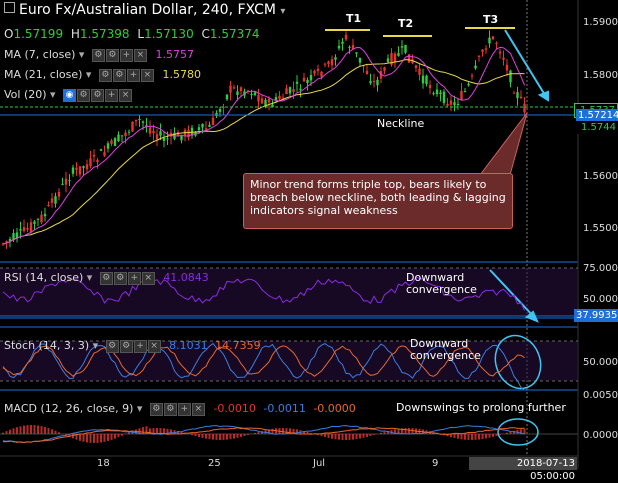 This screenshot has width=618, height=483. I want to click on time-axis: 18 25 Jul 9, so click(267, 463).